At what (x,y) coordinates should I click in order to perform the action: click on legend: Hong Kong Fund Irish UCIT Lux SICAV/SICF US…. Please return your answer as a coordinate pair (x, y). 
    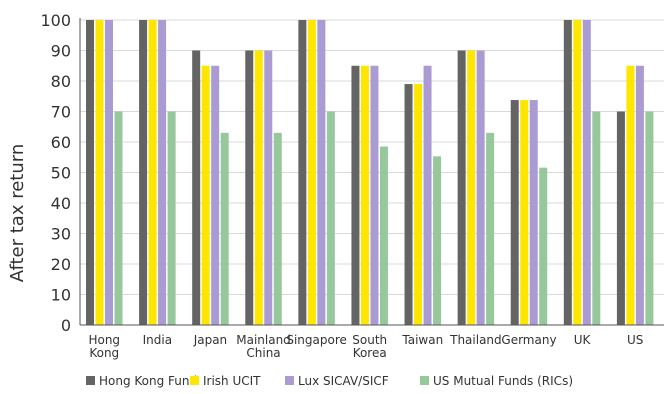
    Looking at the image, I should click on (329, 381).